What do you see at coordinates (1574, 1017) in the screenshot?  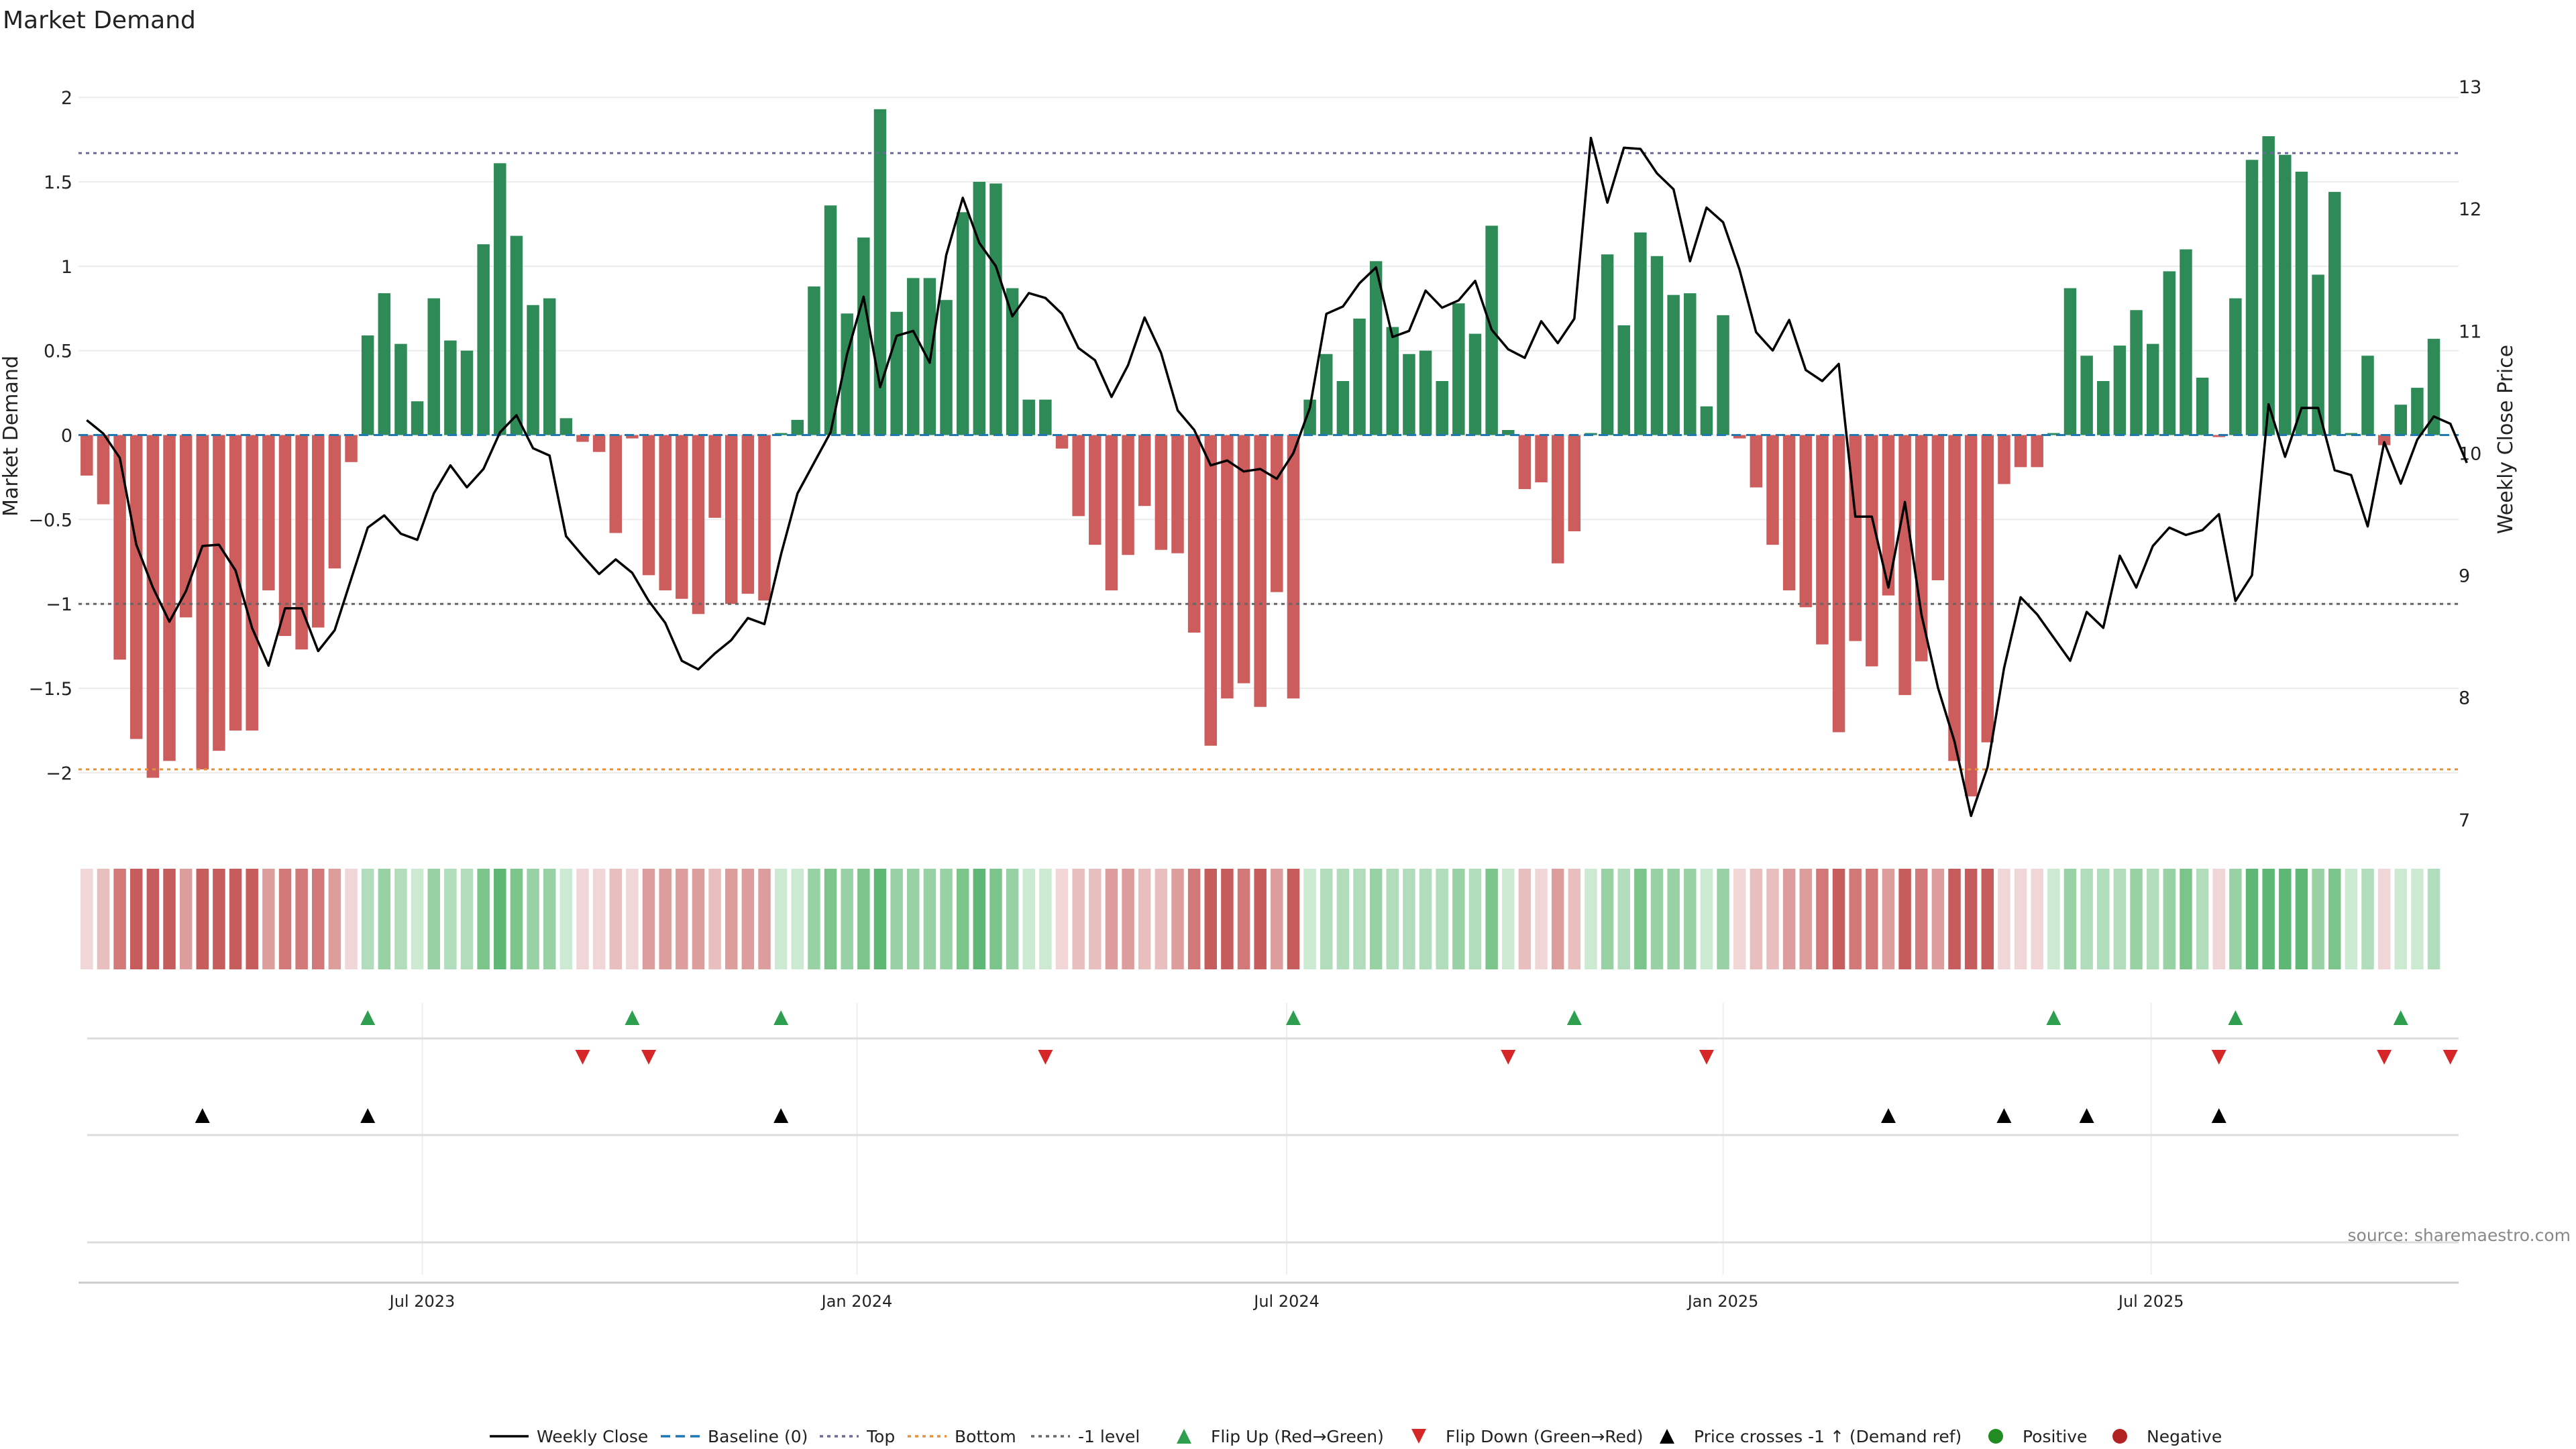 I see `flip-up-marker` at bounding box center [1574, 1017].